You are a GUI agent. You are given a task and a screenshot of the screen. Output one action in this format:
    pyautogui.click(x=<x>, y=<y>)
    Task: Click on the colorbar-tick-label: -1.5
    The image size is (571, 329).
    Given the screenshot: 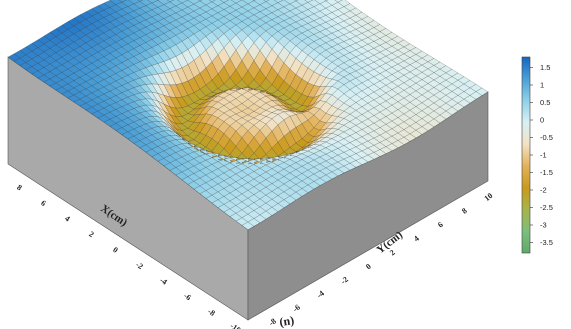 What is the action you would take?
    pyautogui.click(x=546, y=172)
    